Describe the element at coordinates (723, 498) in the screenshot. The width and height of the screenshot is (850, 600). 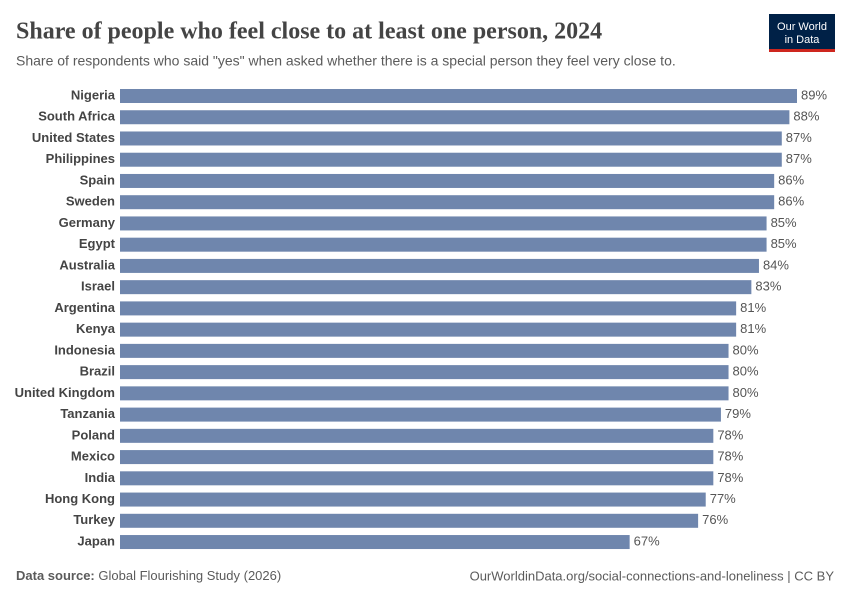
I see `value-label: 77%` at that location.